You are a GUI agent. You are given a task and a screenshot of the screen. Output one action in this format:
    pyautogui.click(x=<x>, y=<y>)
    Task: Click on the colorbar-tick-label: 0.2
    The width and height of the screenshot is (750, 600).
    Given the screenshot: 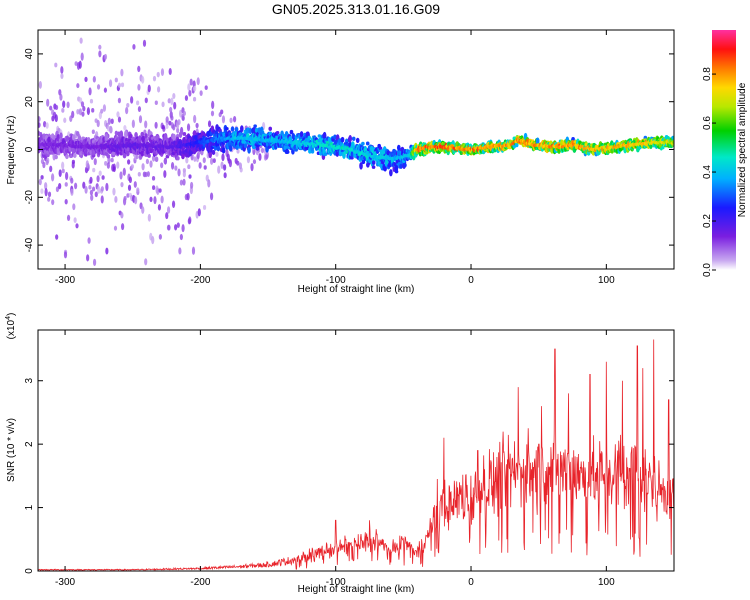 What is the action you would take?
    pyautogui.click(x=707, y=221)
    